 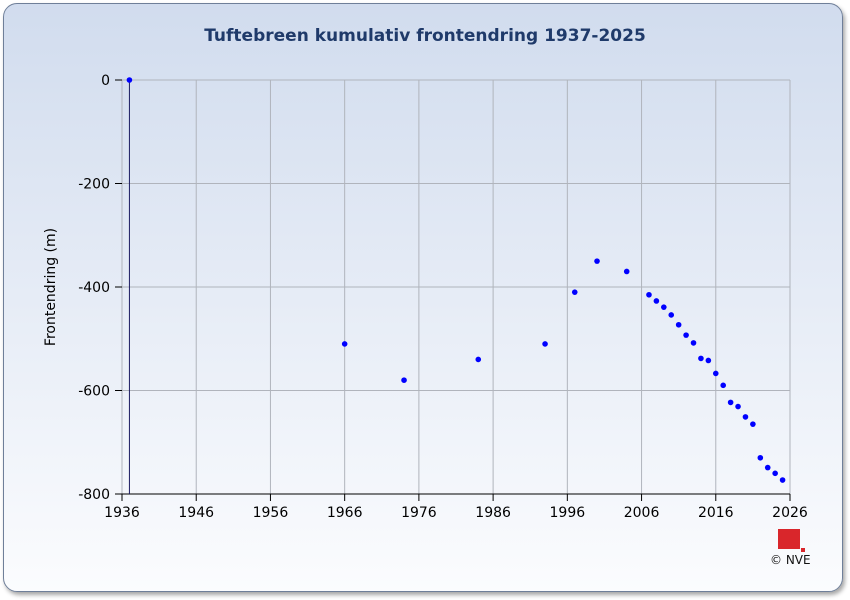 I want to click on y-tick-label: -200, so click(x=94, y=185).